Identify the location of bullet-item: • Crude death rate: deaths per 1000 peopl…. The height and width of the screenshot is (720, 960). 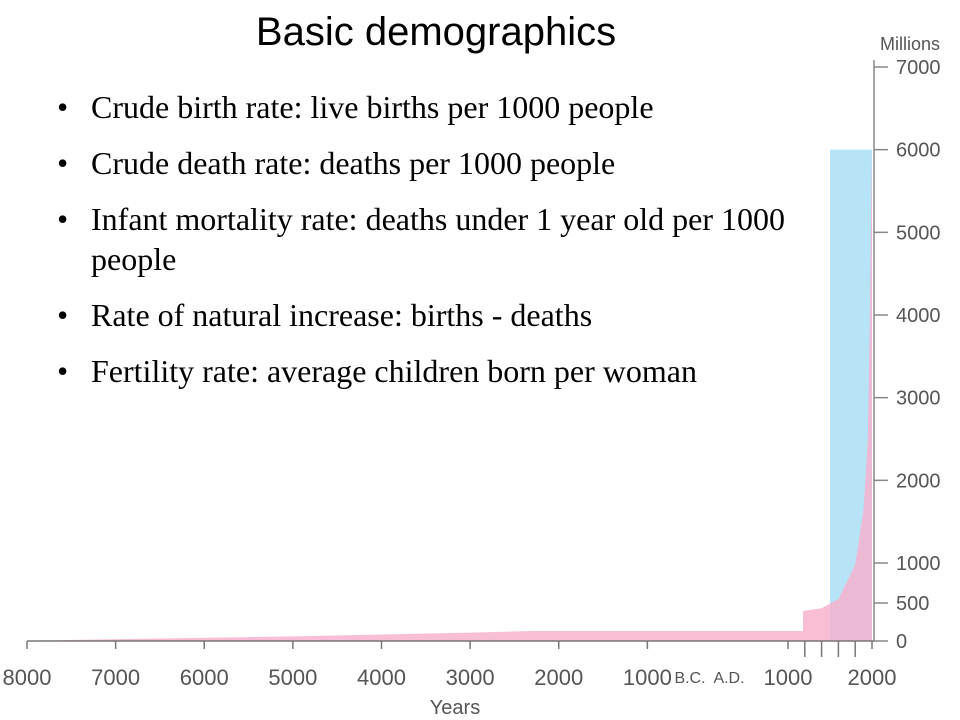
(423, 163).